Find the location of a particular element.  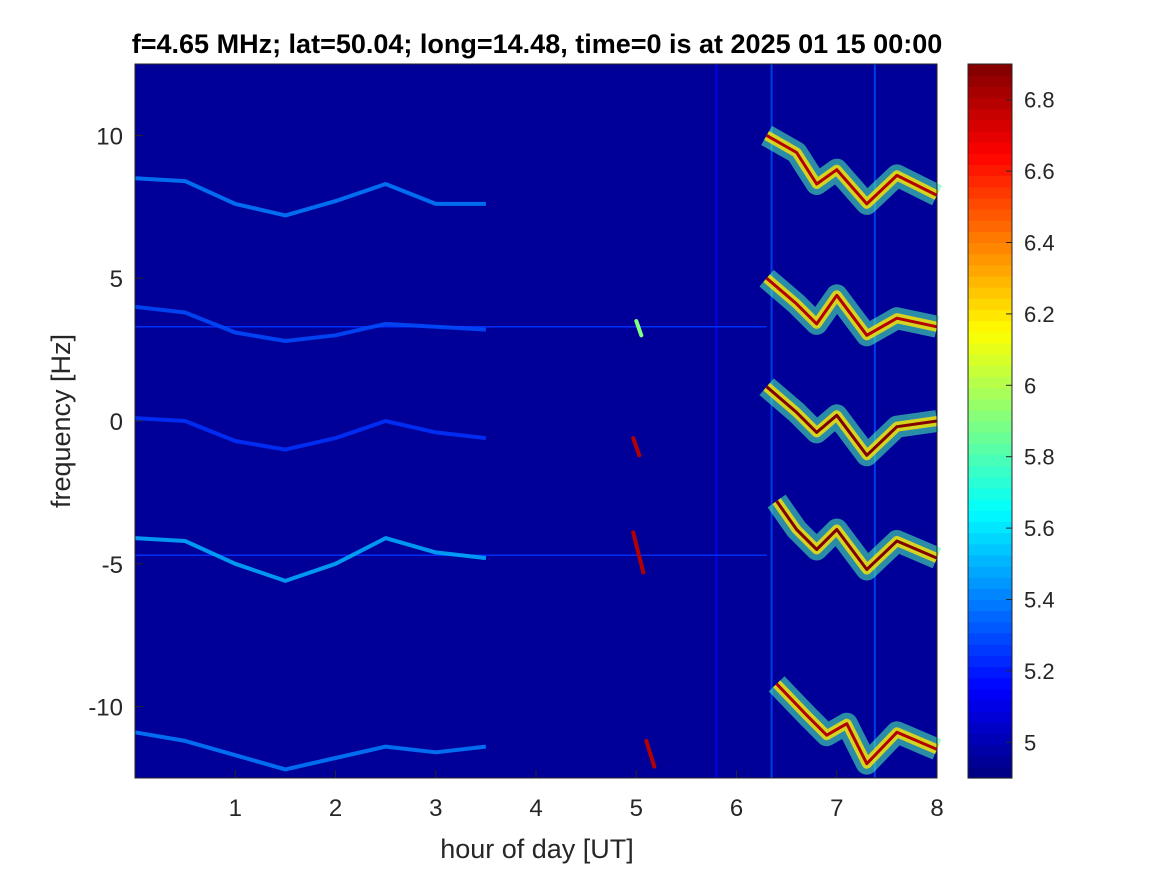

x-tick-label: 2 is located at coordinates (335, 808).